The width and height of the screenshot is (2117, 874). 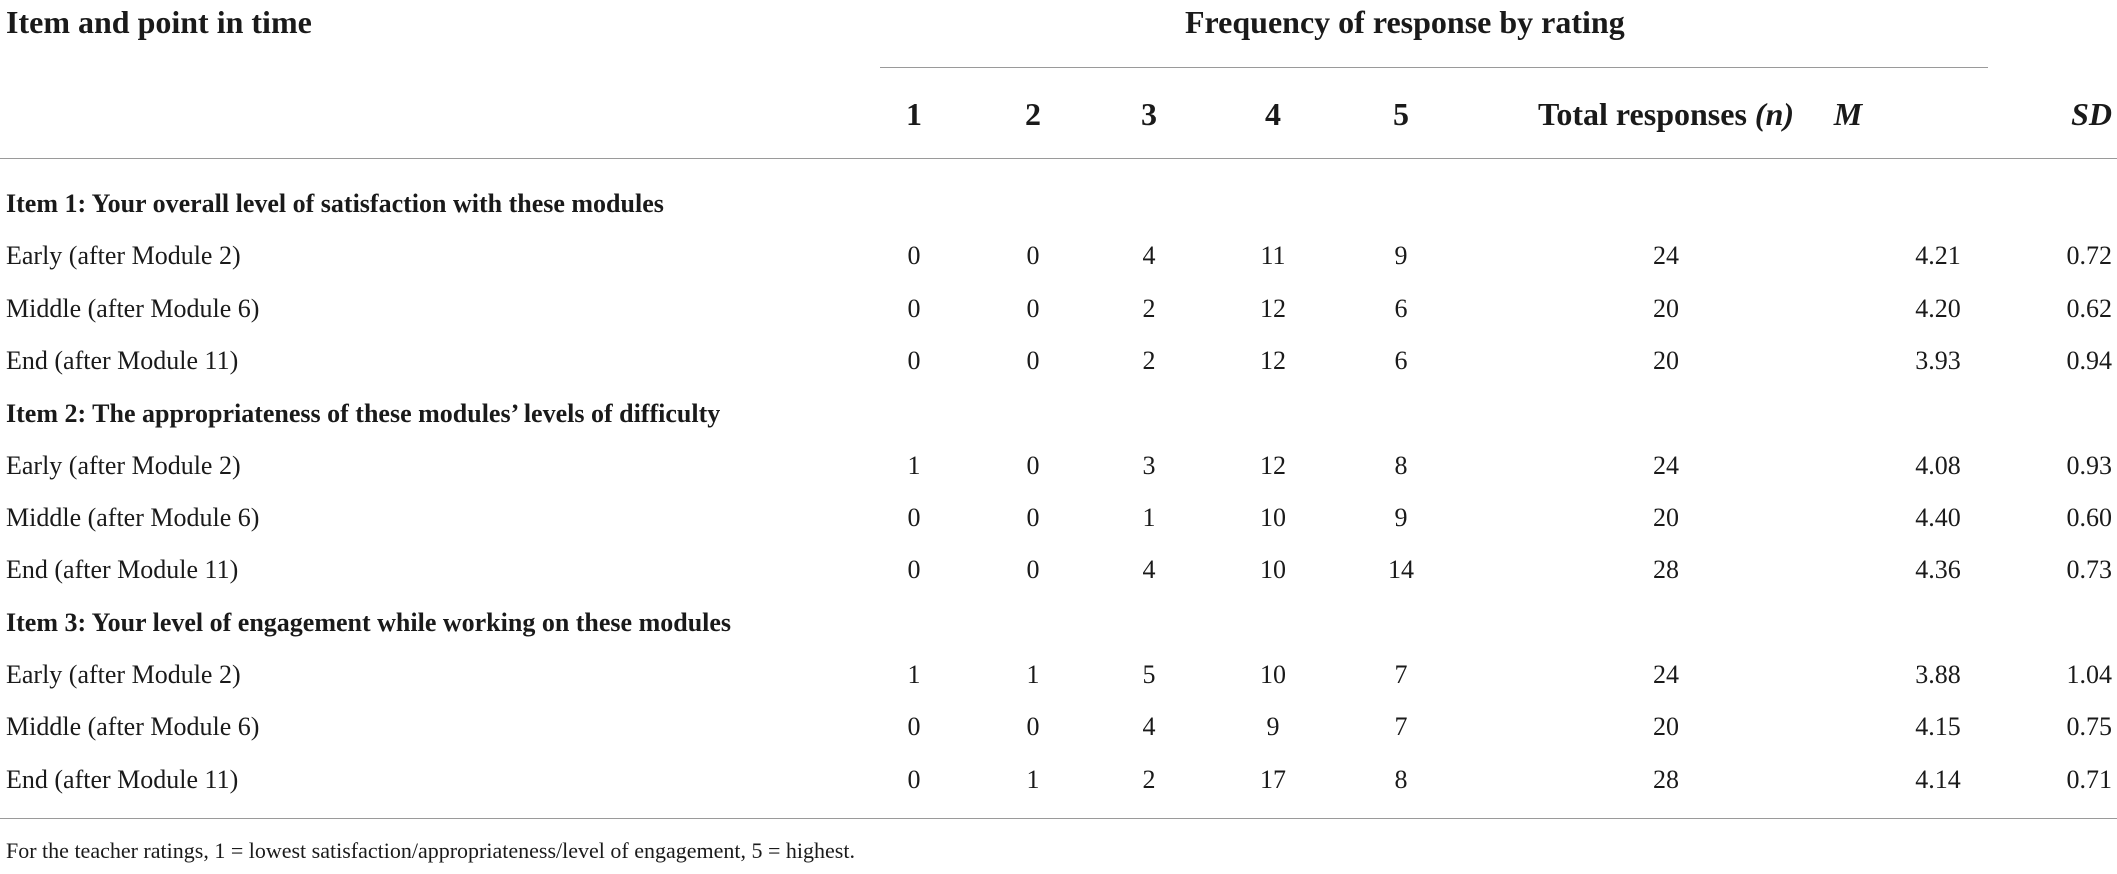 I want to click on cell-sd: 0.94, so click(x=2089, y=360).